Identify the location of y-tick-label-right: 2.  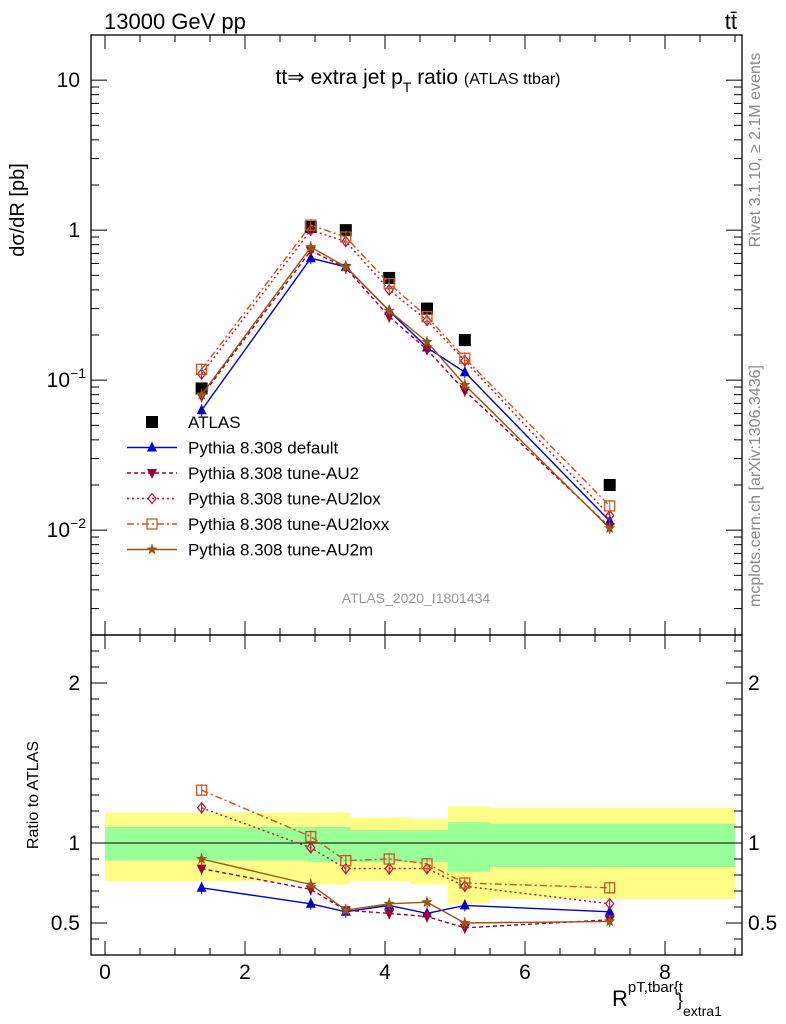
(754, 683).